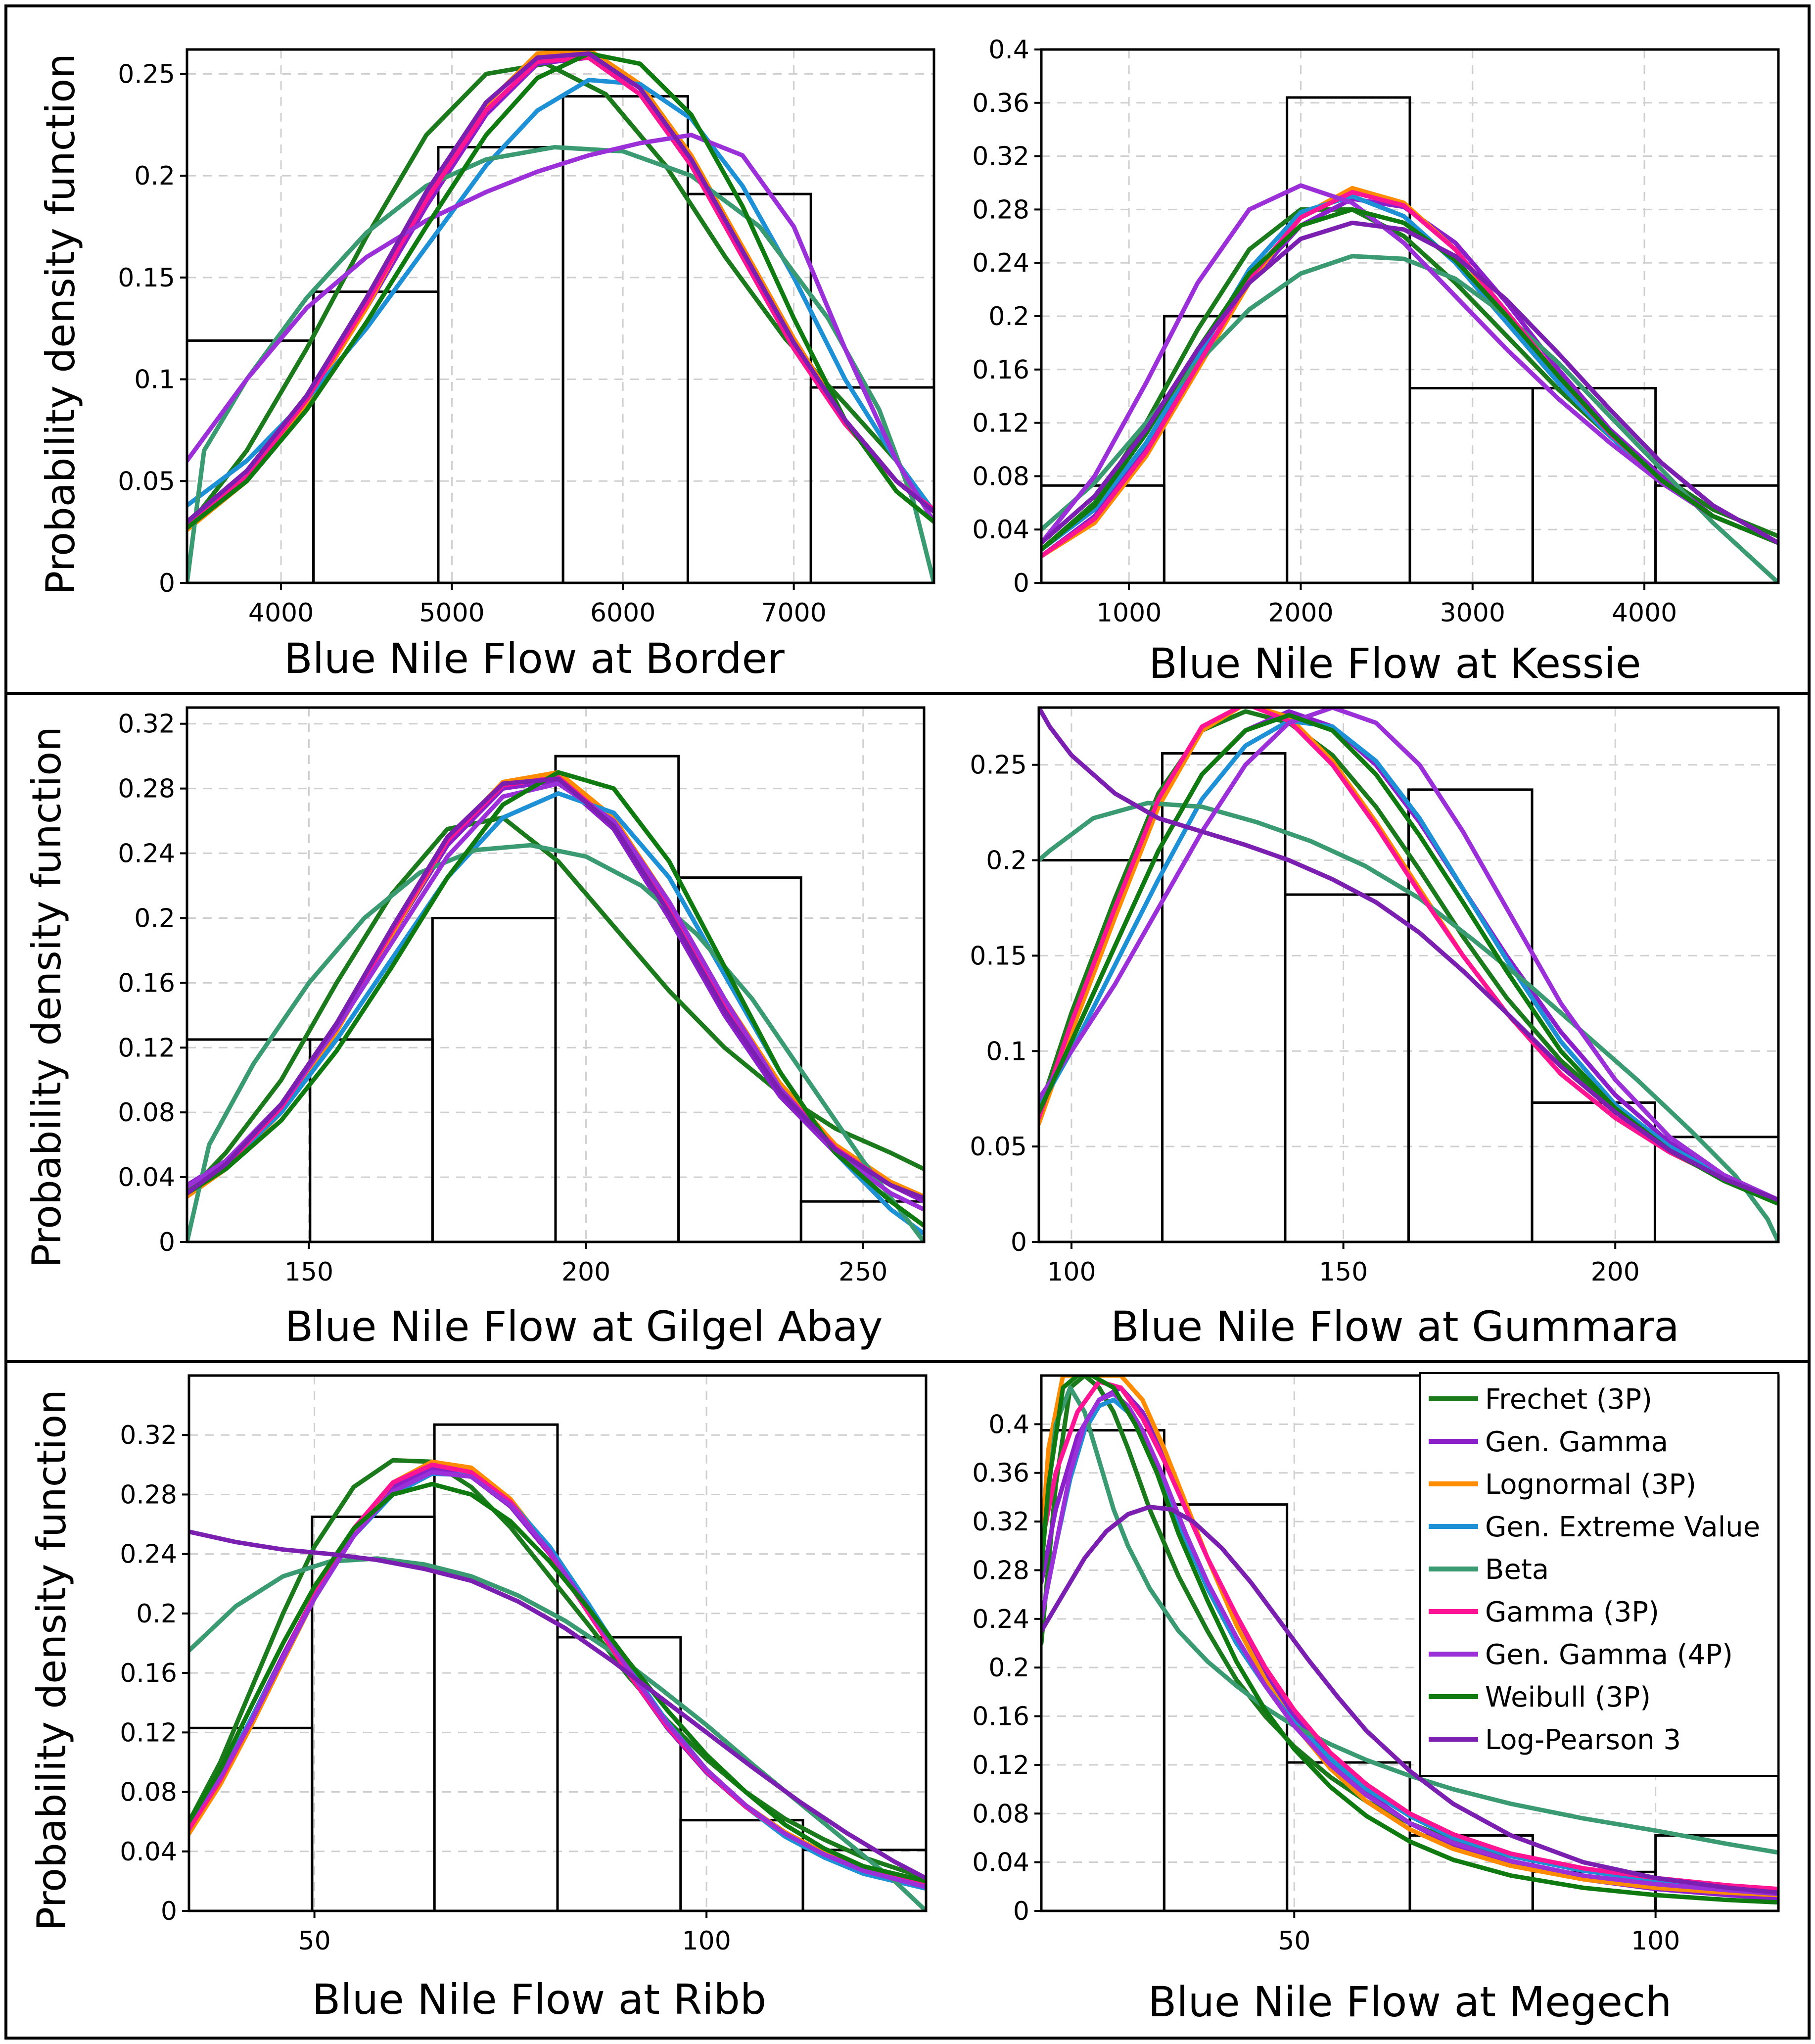 This screenshot has width=1815, height=2044. What do you see at coordinates (1544, 1612) in the screenshot?
I see `legend-item-gamma-3p: Gamma (3P)` at bounding box center [1544, 1612].